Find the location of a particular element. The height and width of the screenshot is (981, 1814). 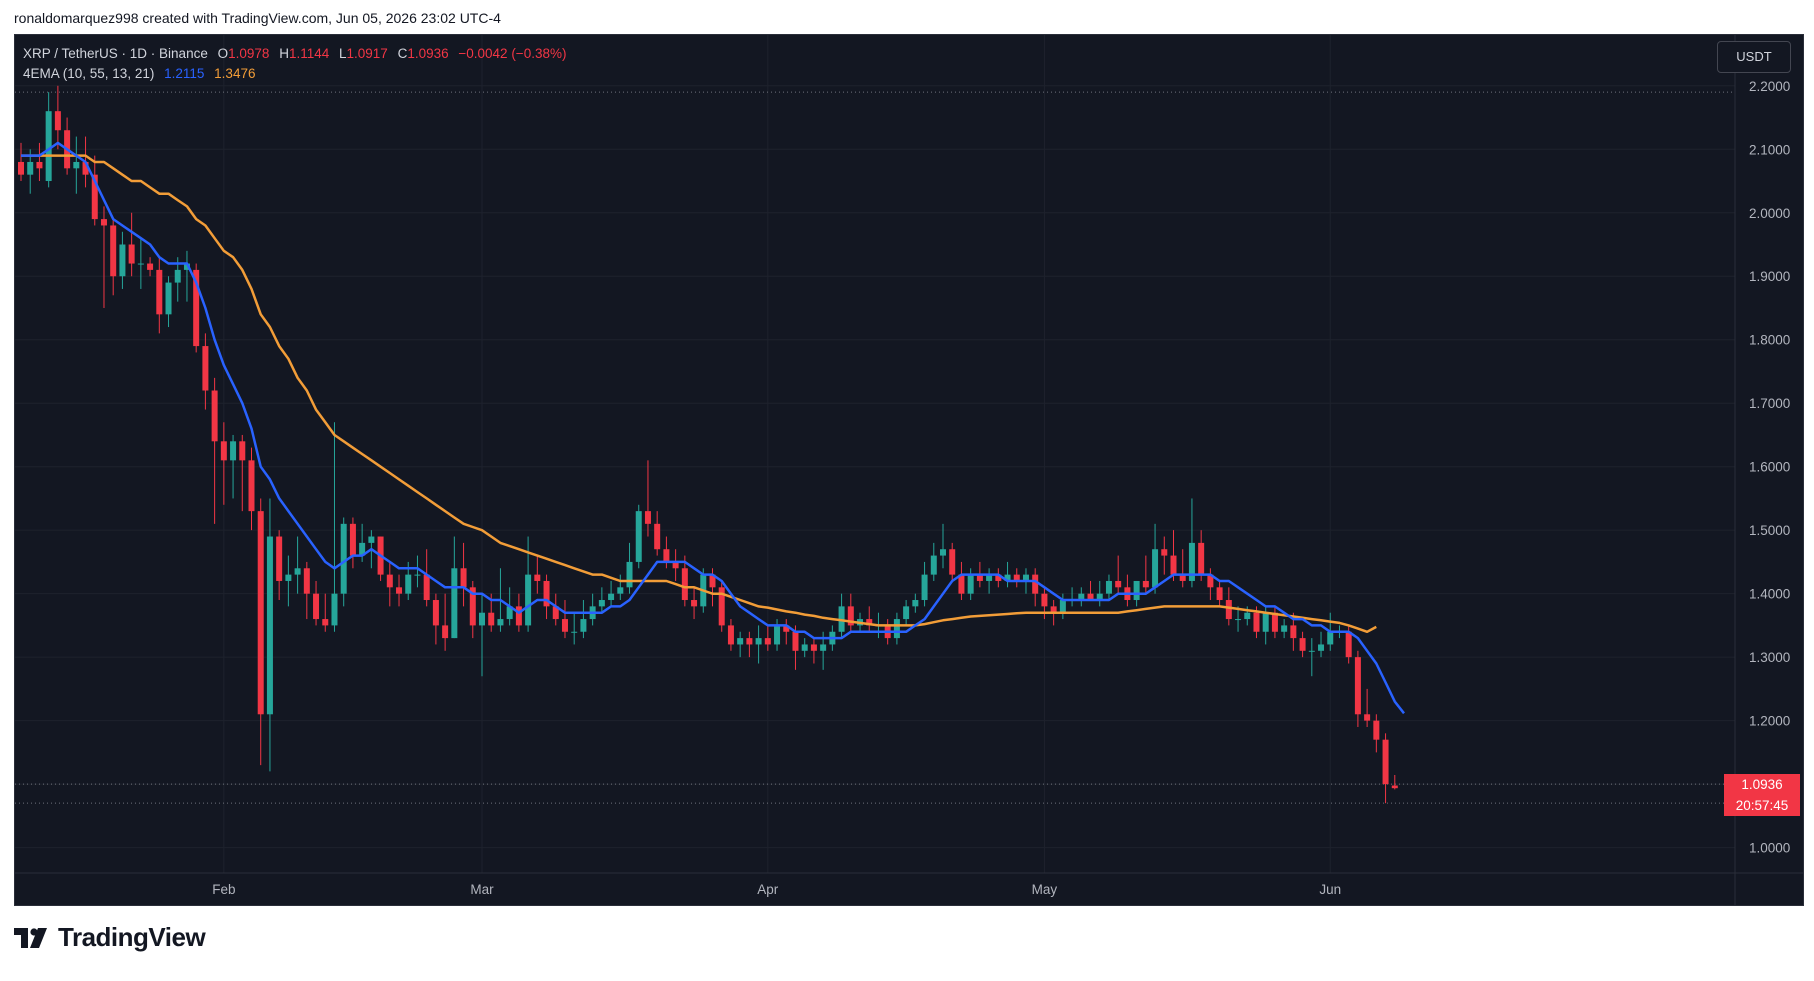

legend-symbol: XRP / TetherUS · 1D · Binance is located at coordinates (115, 53).